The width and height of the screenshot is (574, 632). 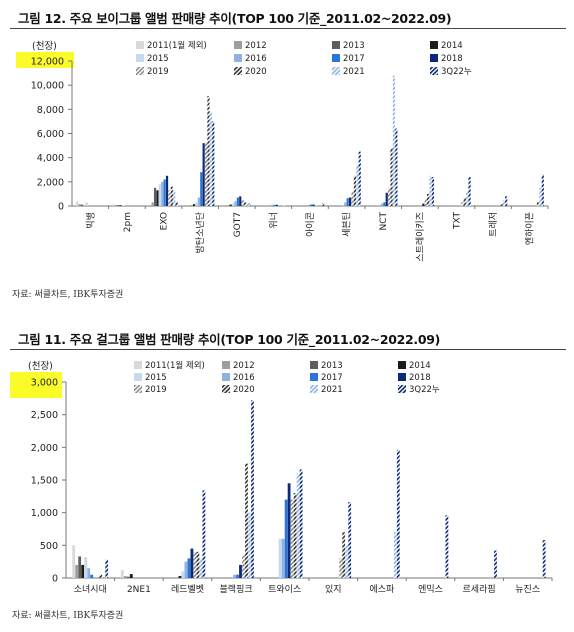 What do you see at coordinates (288, 349) in the screenshot?
I see `chart2-title-rule` at bounding box center [288, 349].